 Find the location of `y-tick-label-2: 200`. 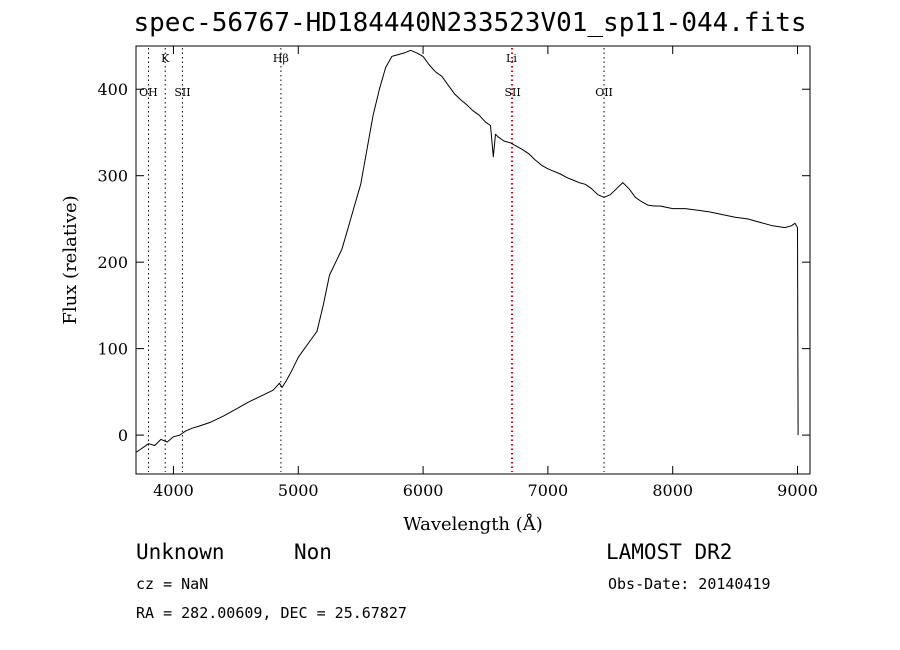

y-tick-label-2: 200 is located at coordinates (112, 262).